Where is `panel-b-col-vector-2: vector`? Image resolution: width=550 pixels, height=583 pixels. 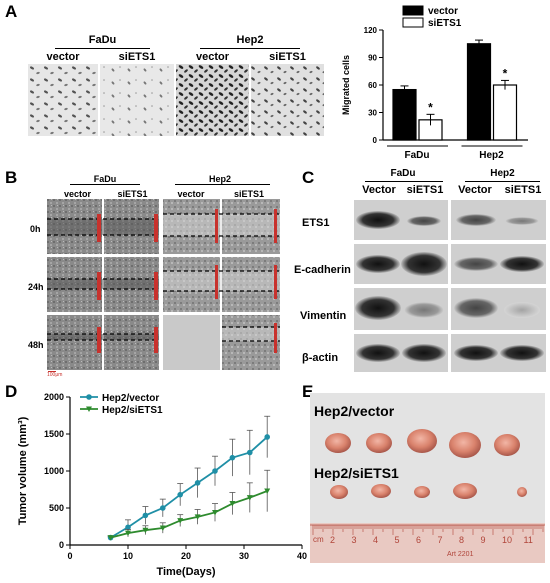
panel-b-col-vector-2: vector is located at coordinates (191, 194).